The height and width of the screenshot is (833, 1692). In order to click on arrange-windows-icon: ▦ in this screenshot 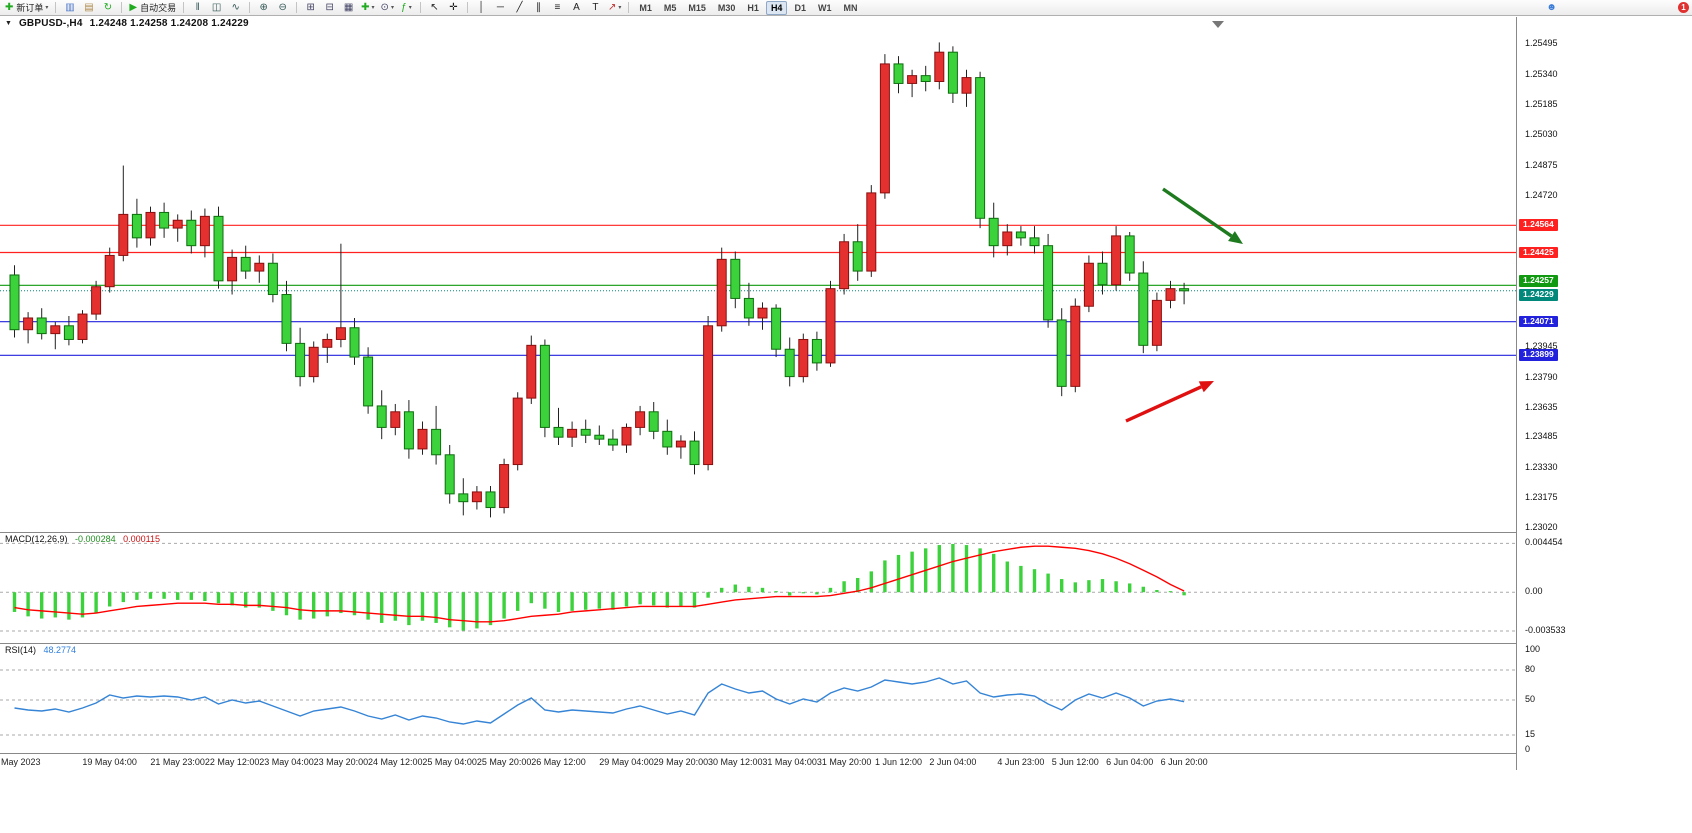, I will do `click(348, 8)`.